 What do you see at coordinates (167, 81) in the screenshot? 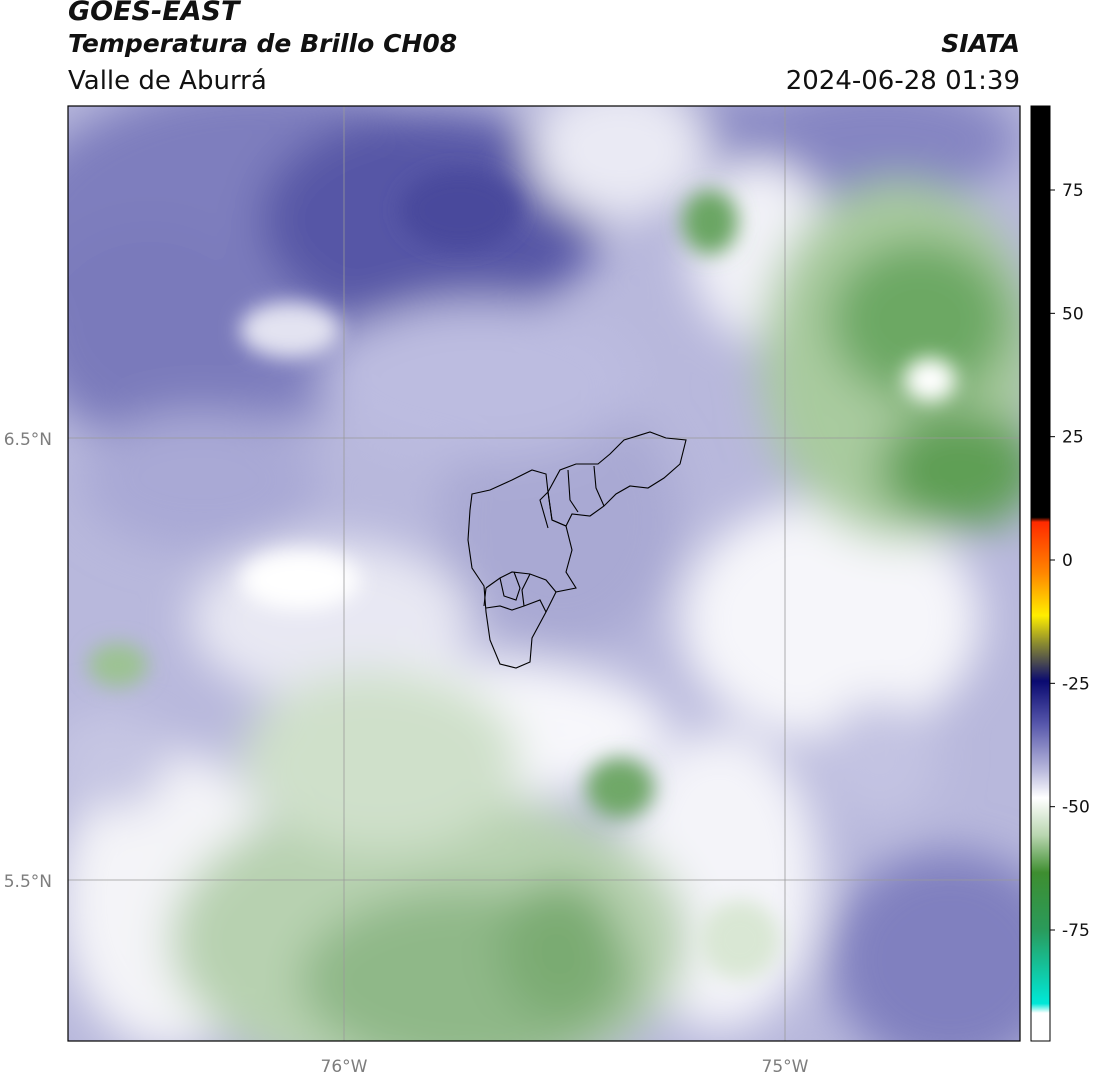
I see `region-title: Valle de Aburrá` at bounding box center [167, 81].